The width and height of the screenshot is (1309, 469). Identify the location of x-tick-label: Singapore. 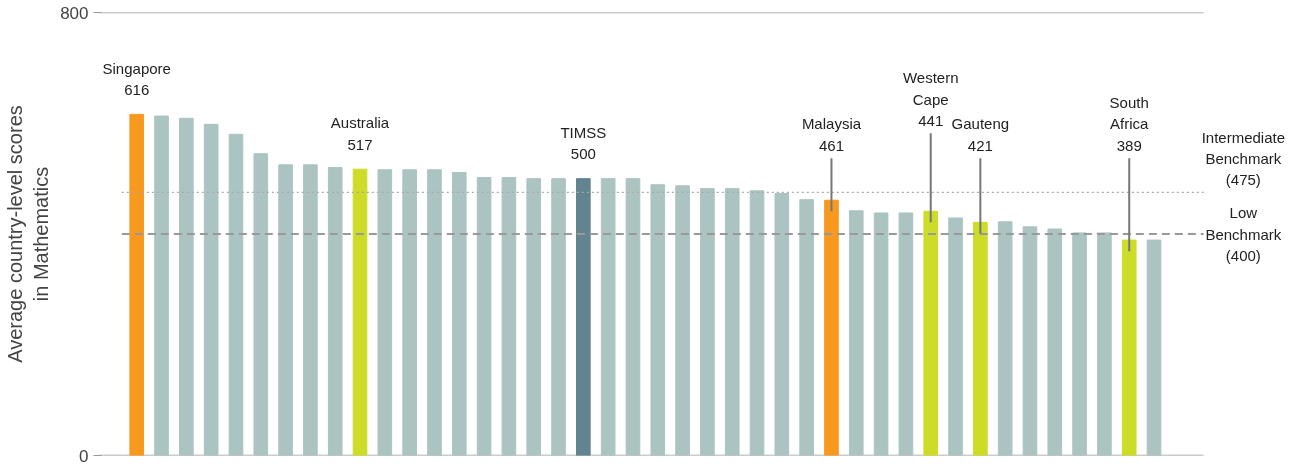
(136, 68).